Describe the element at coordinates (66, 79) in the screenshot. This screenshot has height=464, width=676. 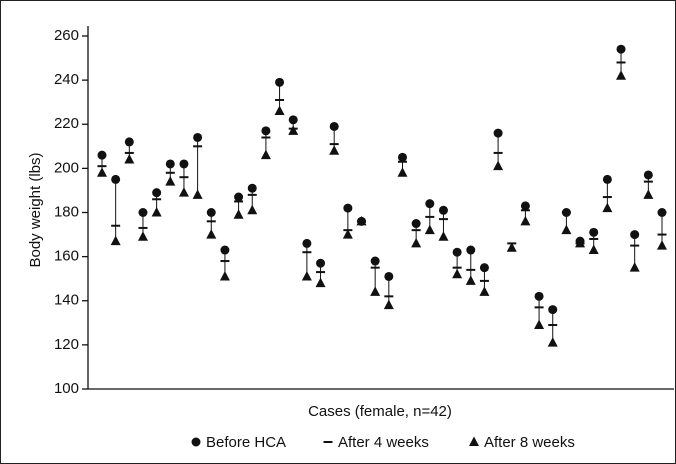
I see `y-tick-label: 240` at that location.